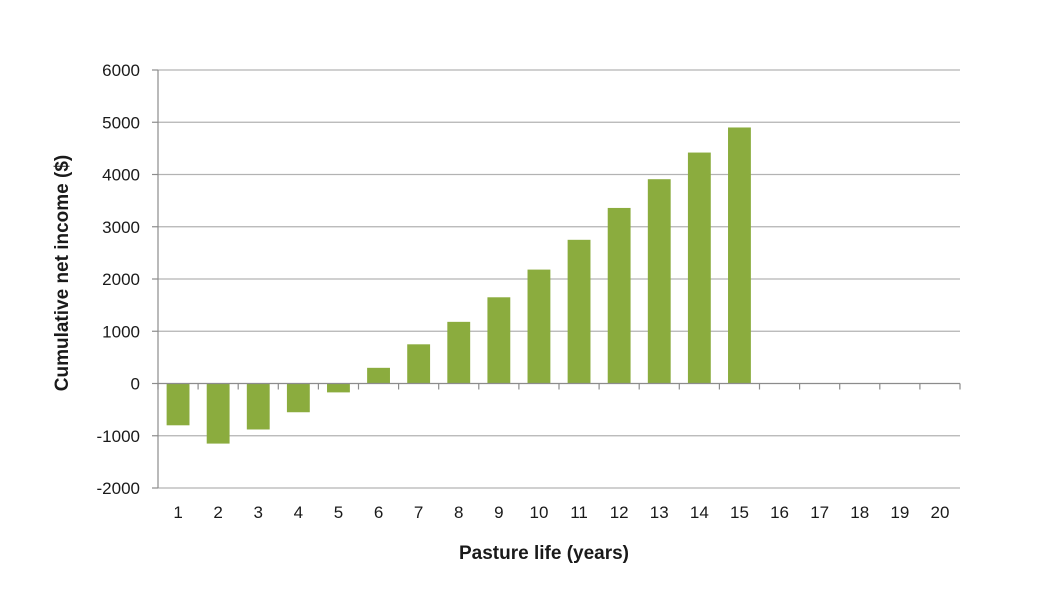 The image size is (1040, 598). What do you see at coordinates (579, 512) in the screenshot?
I see `x-tick-label: 11` at bounding box center [579, 512].